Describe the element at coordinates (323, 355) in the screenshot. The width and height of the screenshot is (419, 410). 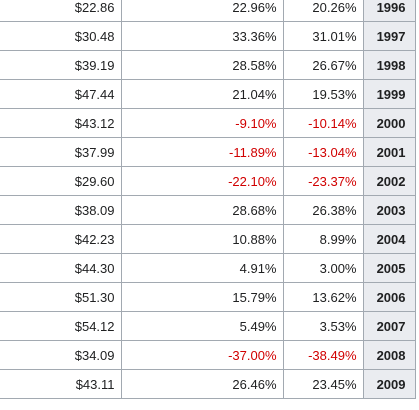
I see `return-b-cell: -38.49%` at that location.